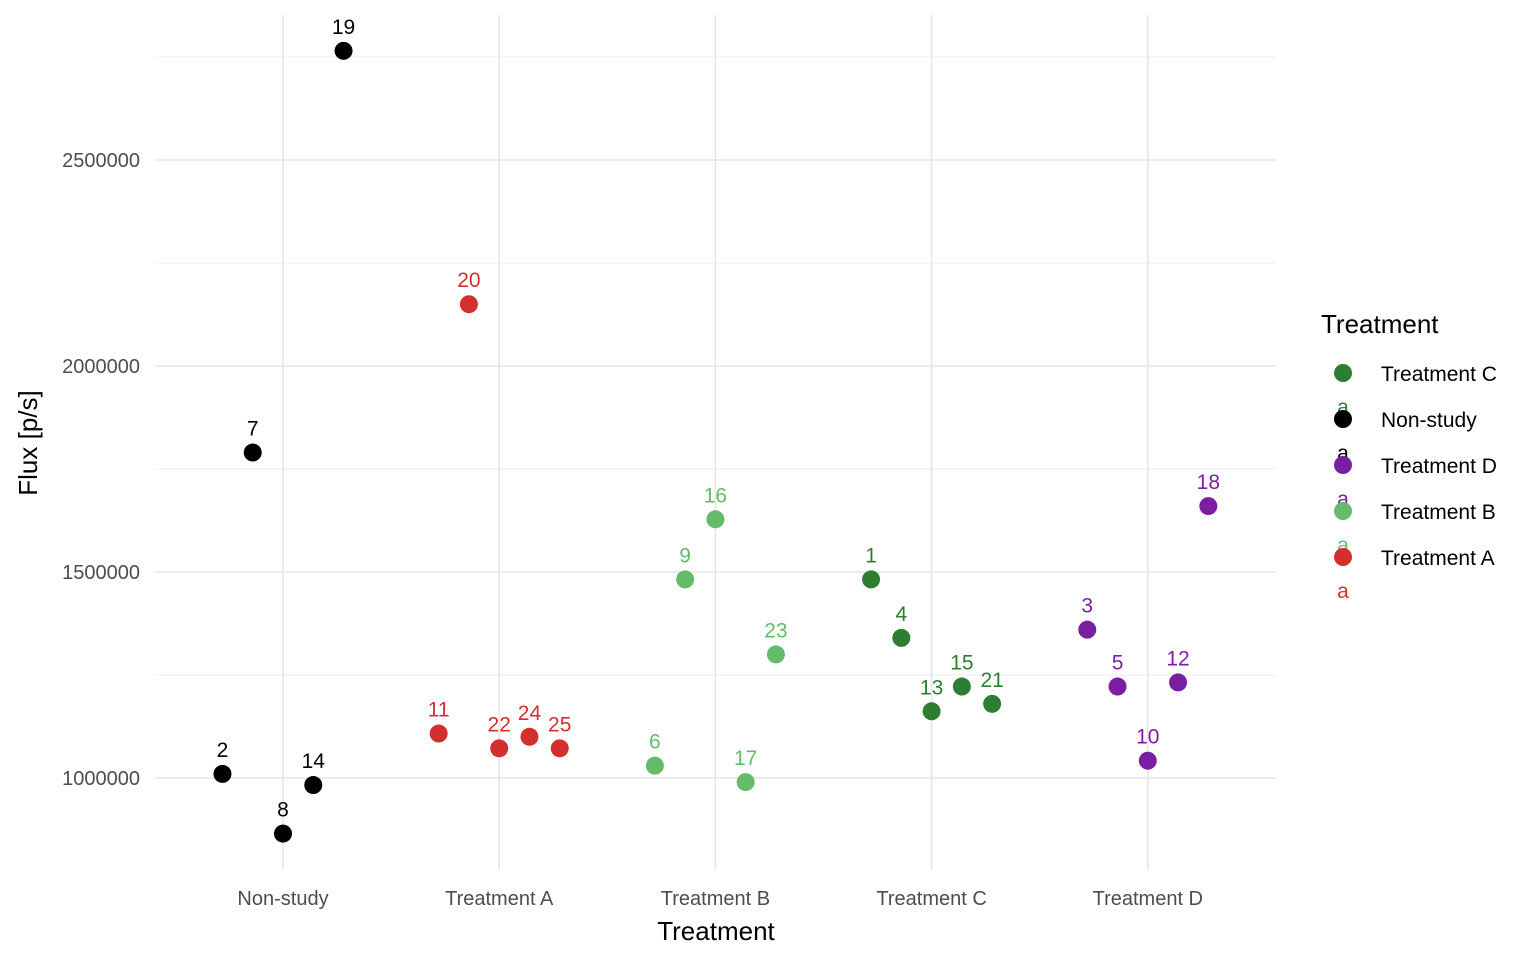 The width and height of the screenshot is (1536, 960). I want to click on data-point-label: 17, so click(745, 758).